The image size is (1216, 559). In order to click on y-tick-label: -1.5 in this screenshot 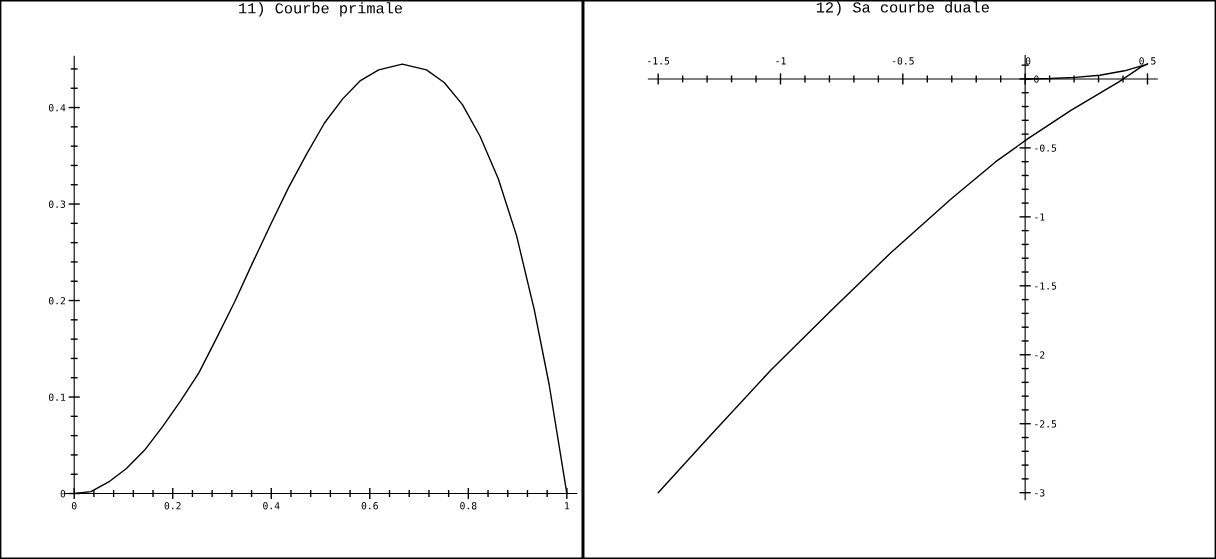, I will do `click(1046, 286)`.